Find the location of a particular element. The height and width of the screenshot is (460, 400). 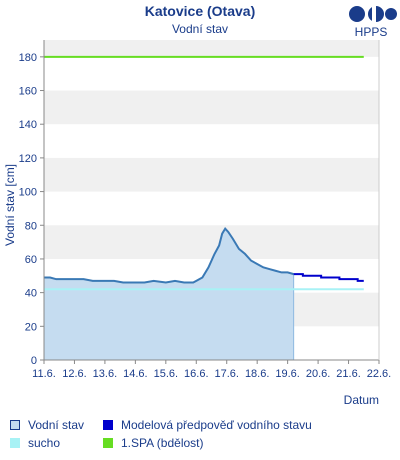

y-axis-ticks: 0 20 40 60 80 100 120 140 160 180 is located at coordinates (31, 209).